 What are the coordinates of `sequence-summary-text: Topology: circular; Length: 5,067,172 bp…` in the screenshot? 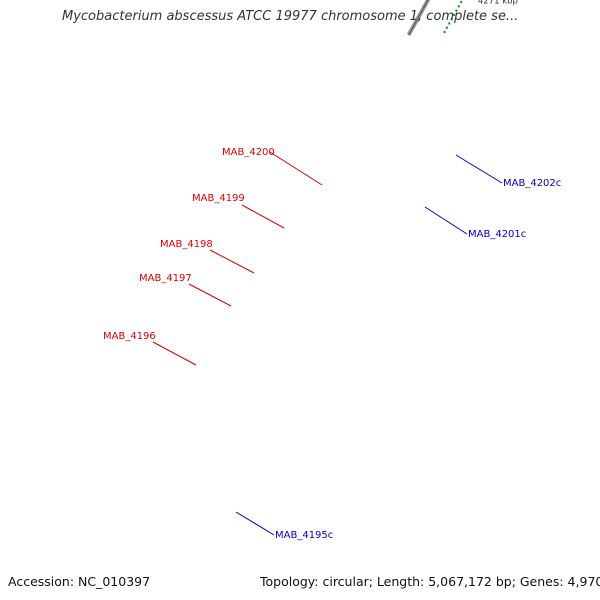 It's located at (430, 581).